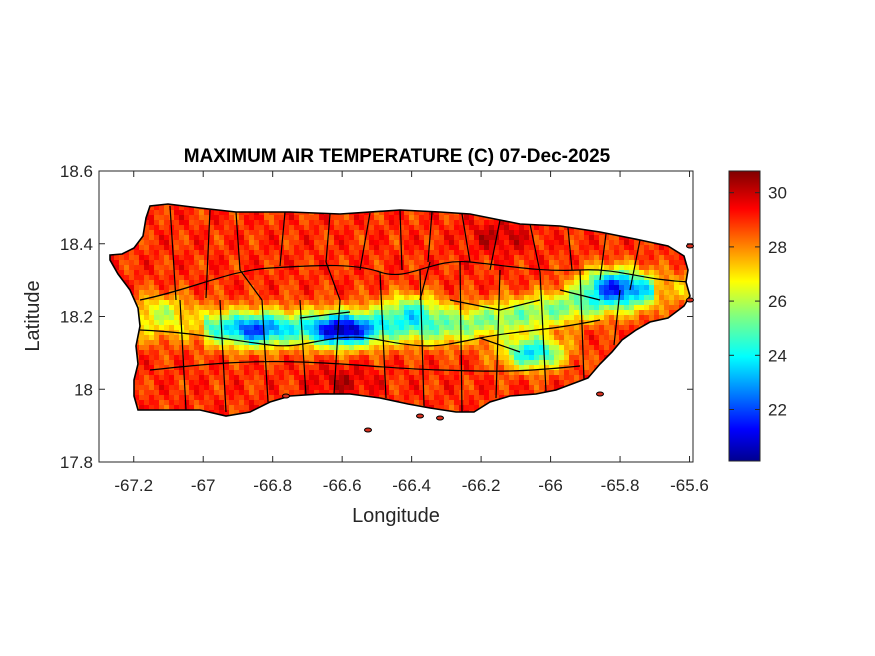  I want to click on chart-title: MAXIMUM AIR TEMPERATURE (C) 07-Dec-2025, so click(397, 156).